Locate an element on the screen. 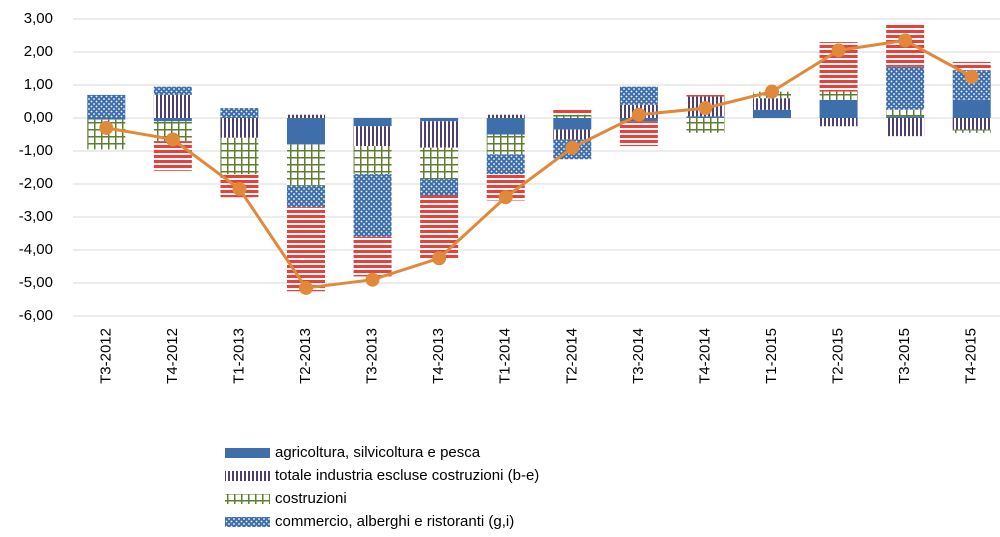  x-tick-label: T4-2012 is located at coordinates (172, 356).